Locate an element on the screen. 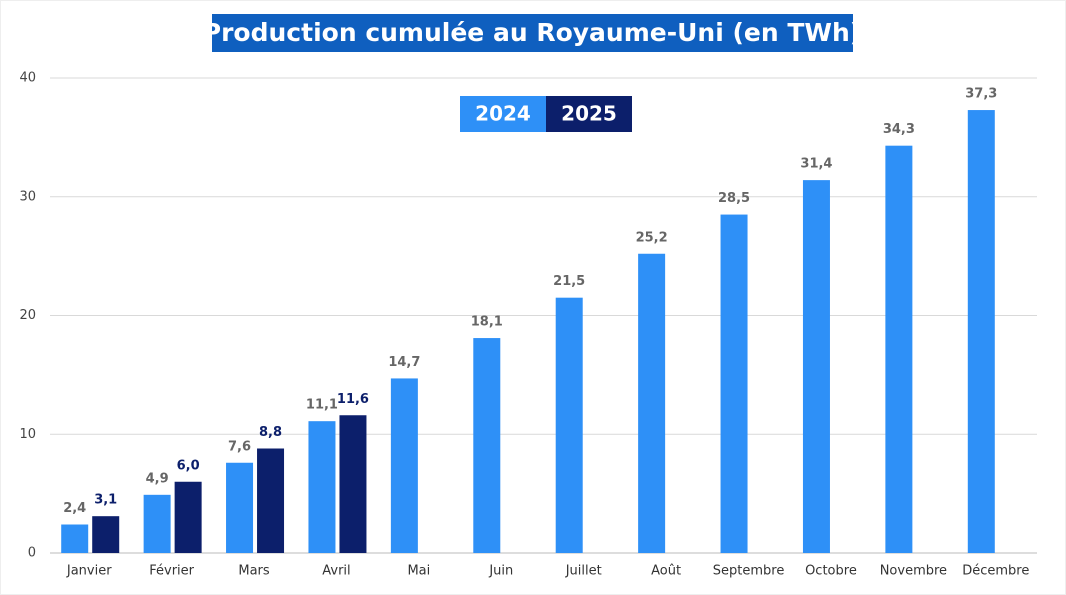 This screenshot has width=1066, height=595. value-label: 28,5 is located at coordinates (734, 198).